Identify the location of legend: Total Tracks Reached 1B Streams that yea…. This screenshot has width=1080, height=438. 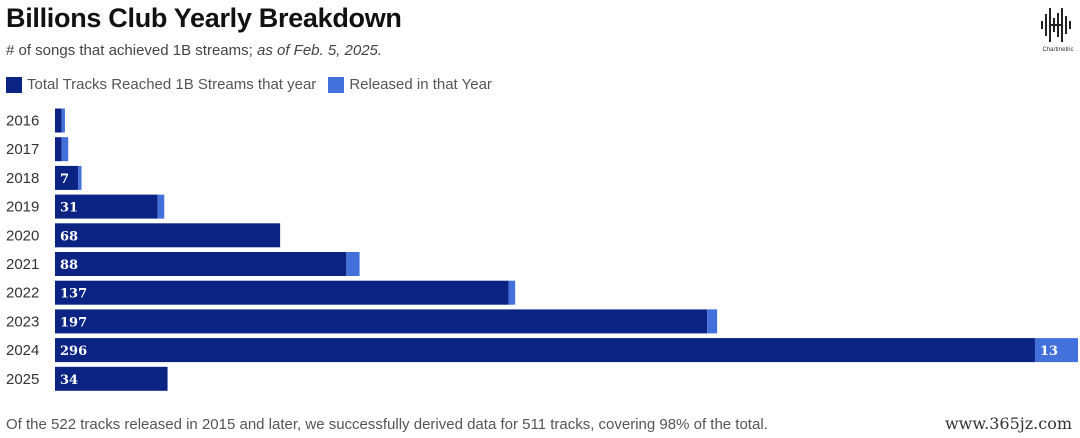
(255, 84).